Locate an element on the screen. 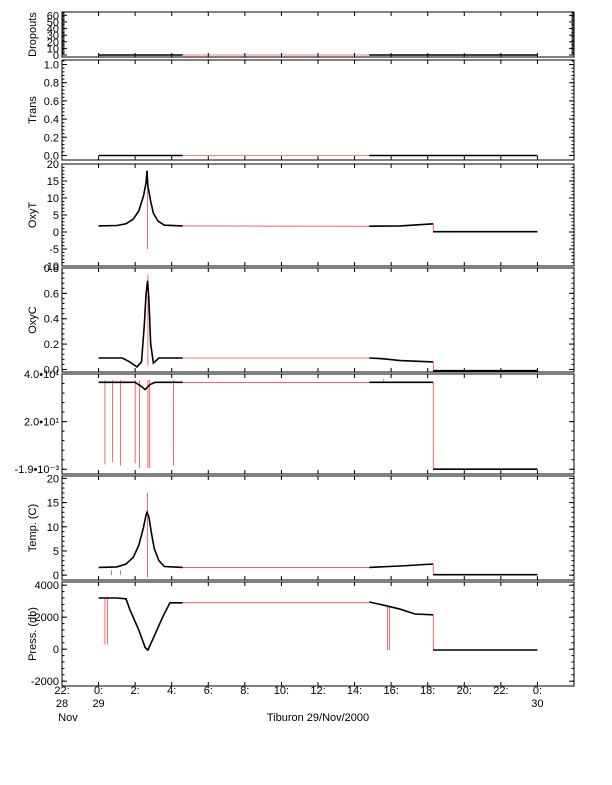 The image size is (612, 785). panel-oxyc: 0.0 0.2 0.4 0.6 0.8 OxyC is located at coordinates (301, 319).